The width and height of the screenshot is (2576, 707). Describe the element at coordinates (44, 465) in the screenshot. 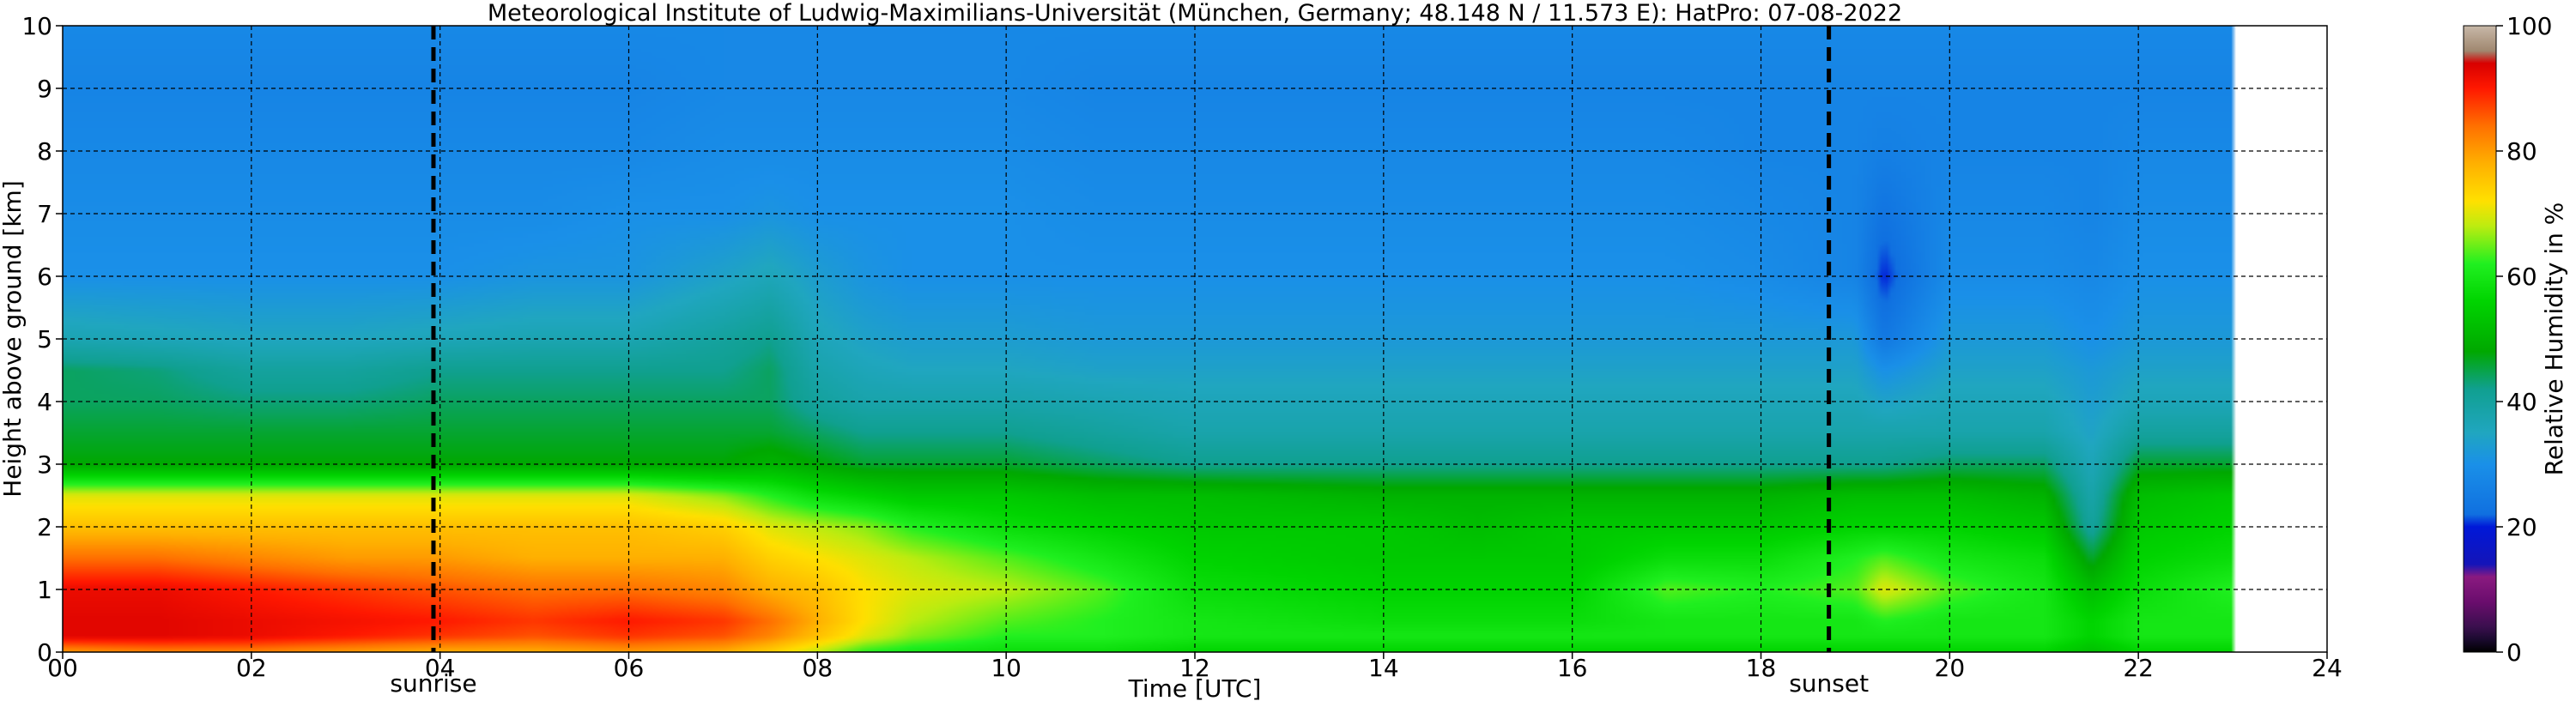

I see `y-tick-label: 3` at that location.